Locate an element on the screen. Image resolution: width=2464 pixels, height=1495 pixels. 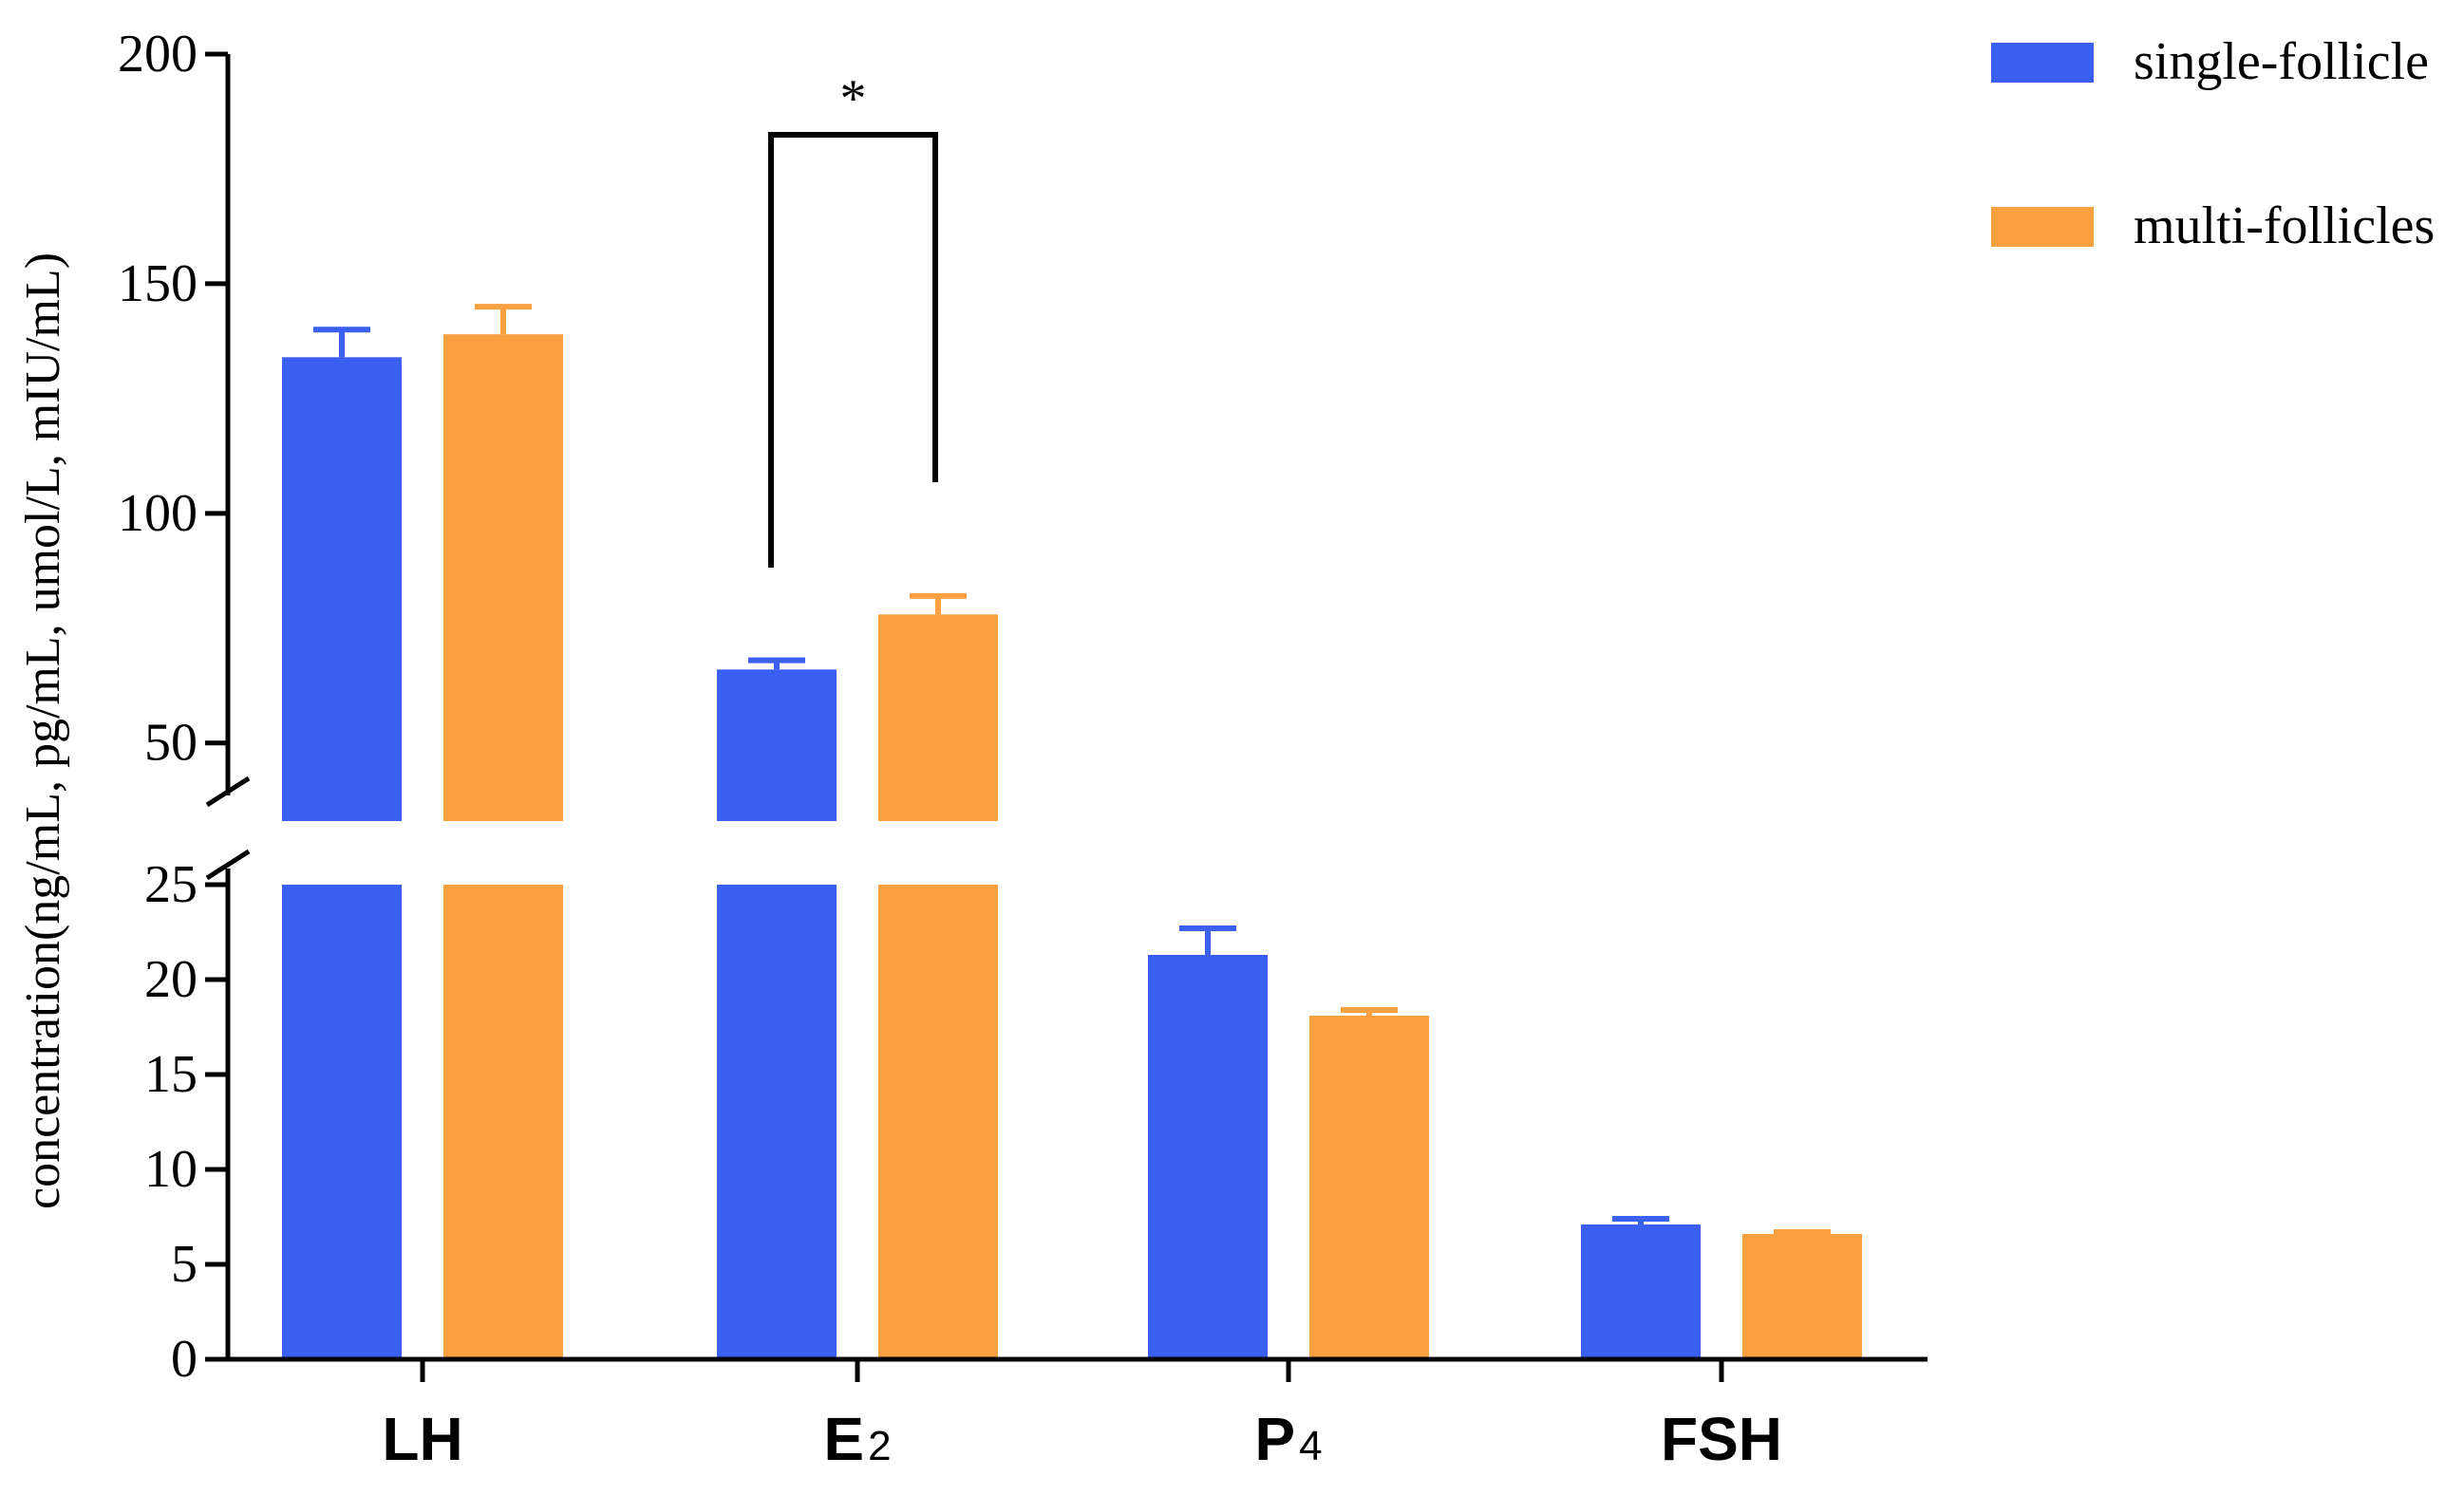
y-tick-label: 10 is located at coordinates (171, 1169).